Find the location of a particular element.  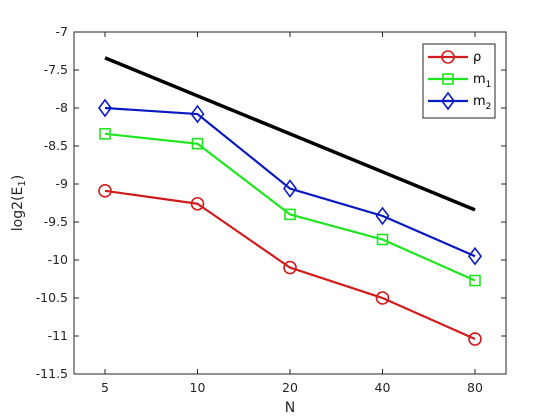

y-axis-label-close: ) is located at coordinates (18, 177).